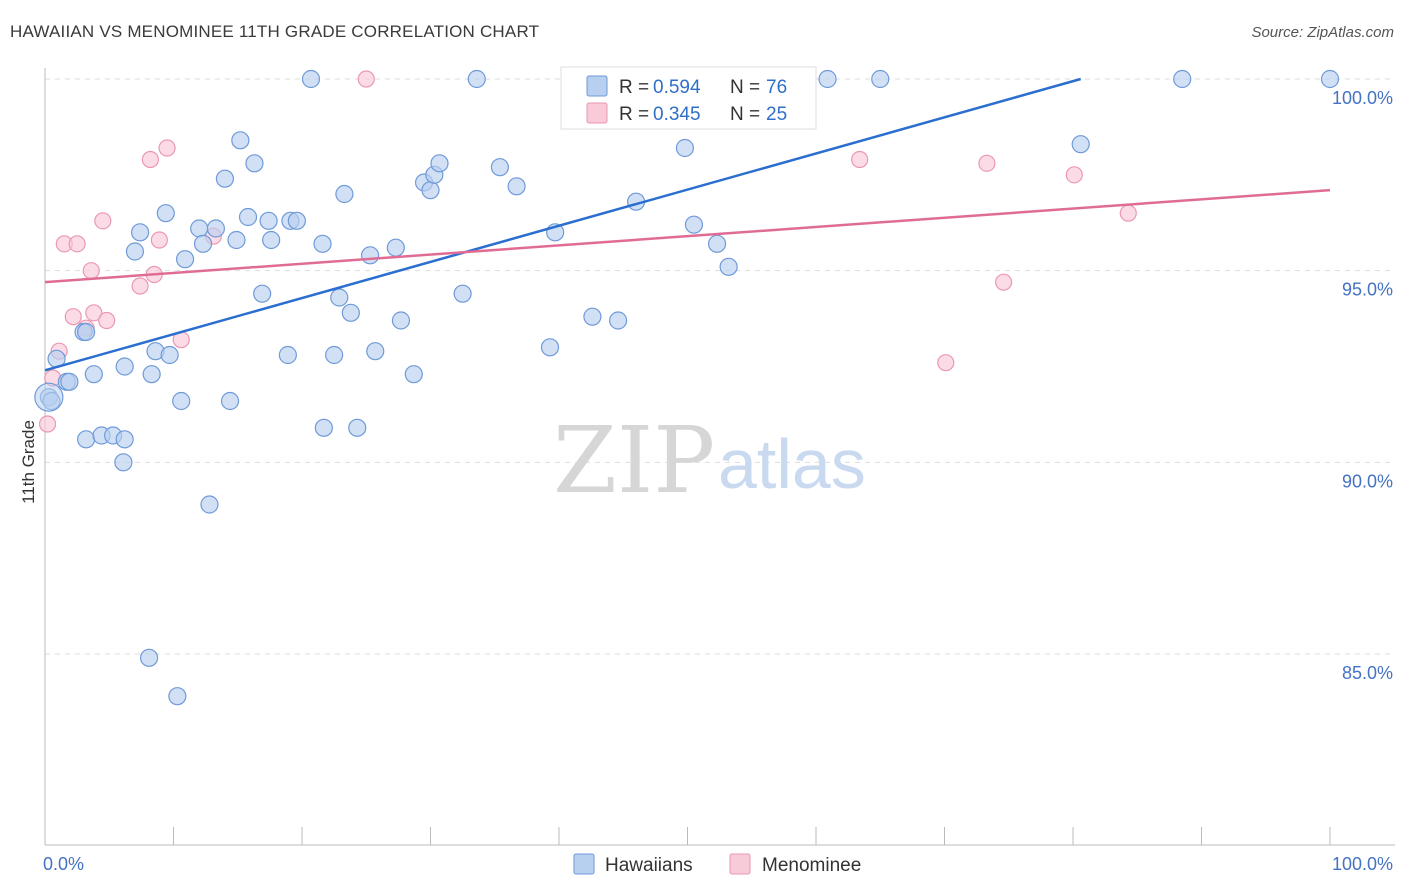 This screenshot has width=1406, height=892. What do you see at coordinates (687, 236) in the screenshot?
I see `menominee-trend-line` at bounding box center [687, 236].